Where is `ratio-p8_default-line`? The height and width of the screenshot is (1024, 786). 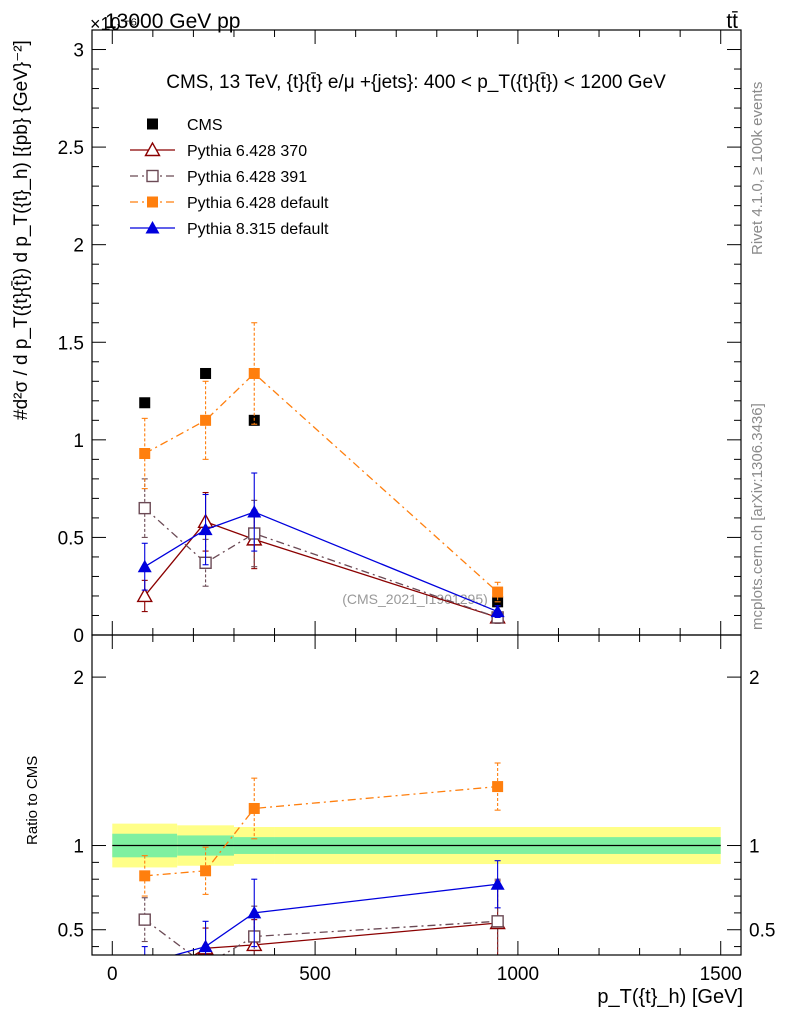 ratio-p8_default-line is located at coordinates (335, 919).